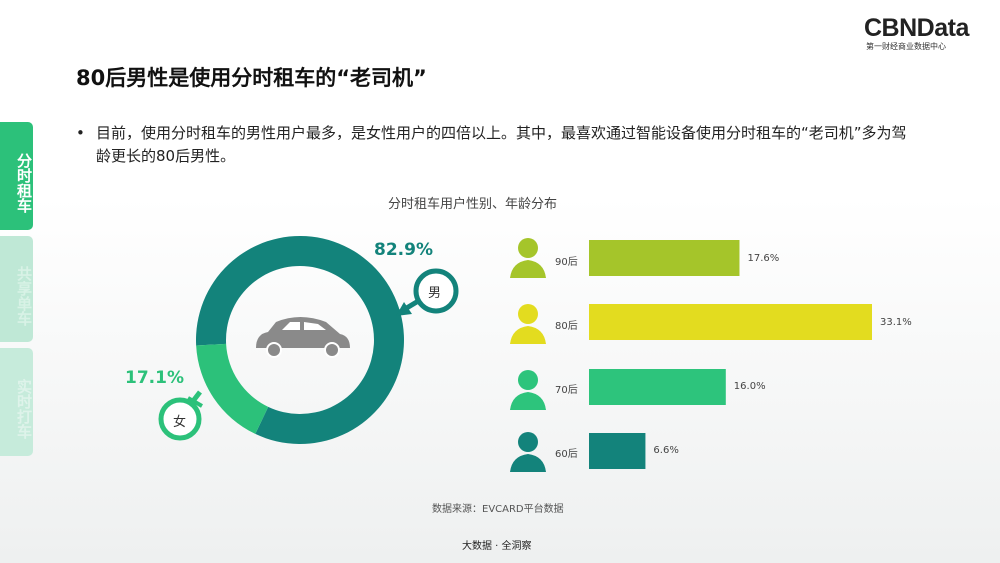 The width and height of the screenshot is (1000, 563). Describe the element at coordinates (916, 28) in the screenshot. I see `logo: CBNData` at that location.